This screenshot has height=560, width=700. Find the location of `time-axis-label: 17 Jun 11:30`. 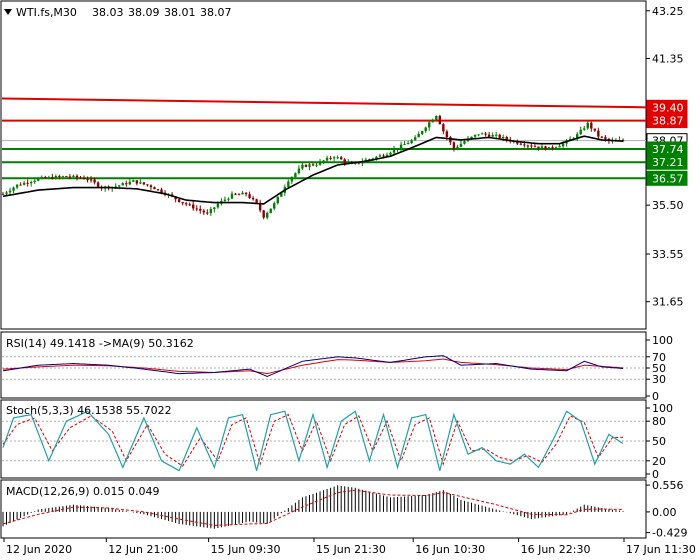

time-axis-label: 17 Jun 11:30 is located at coordinates (661, 549).